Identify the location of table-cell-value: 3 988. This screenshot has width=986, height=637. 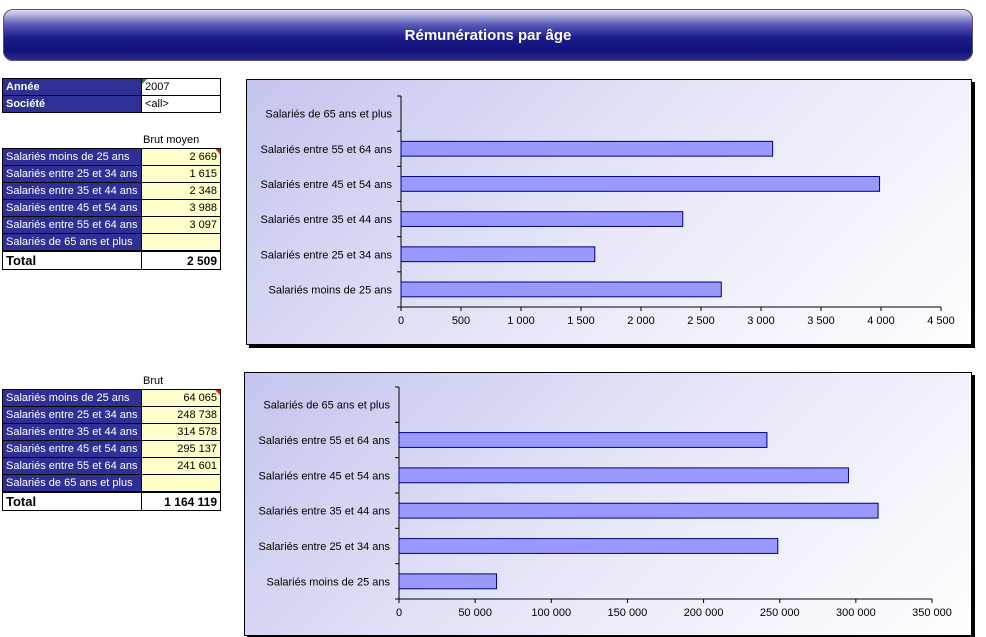
(181, 208).